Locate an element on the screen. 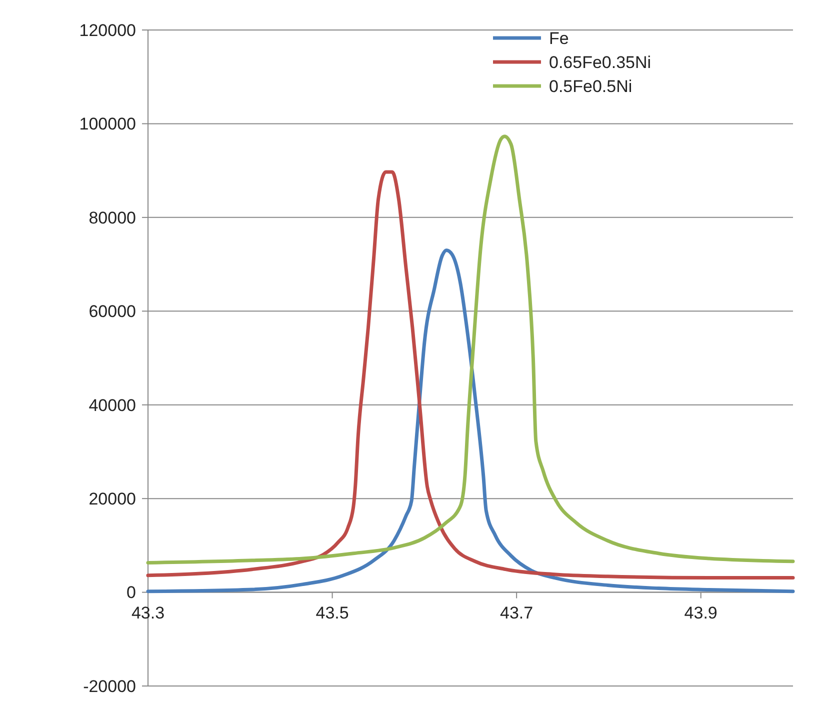 The width and height of the screenshot is (821, 708). y-tick-label: 40000 is located at coordinates (112, 405).